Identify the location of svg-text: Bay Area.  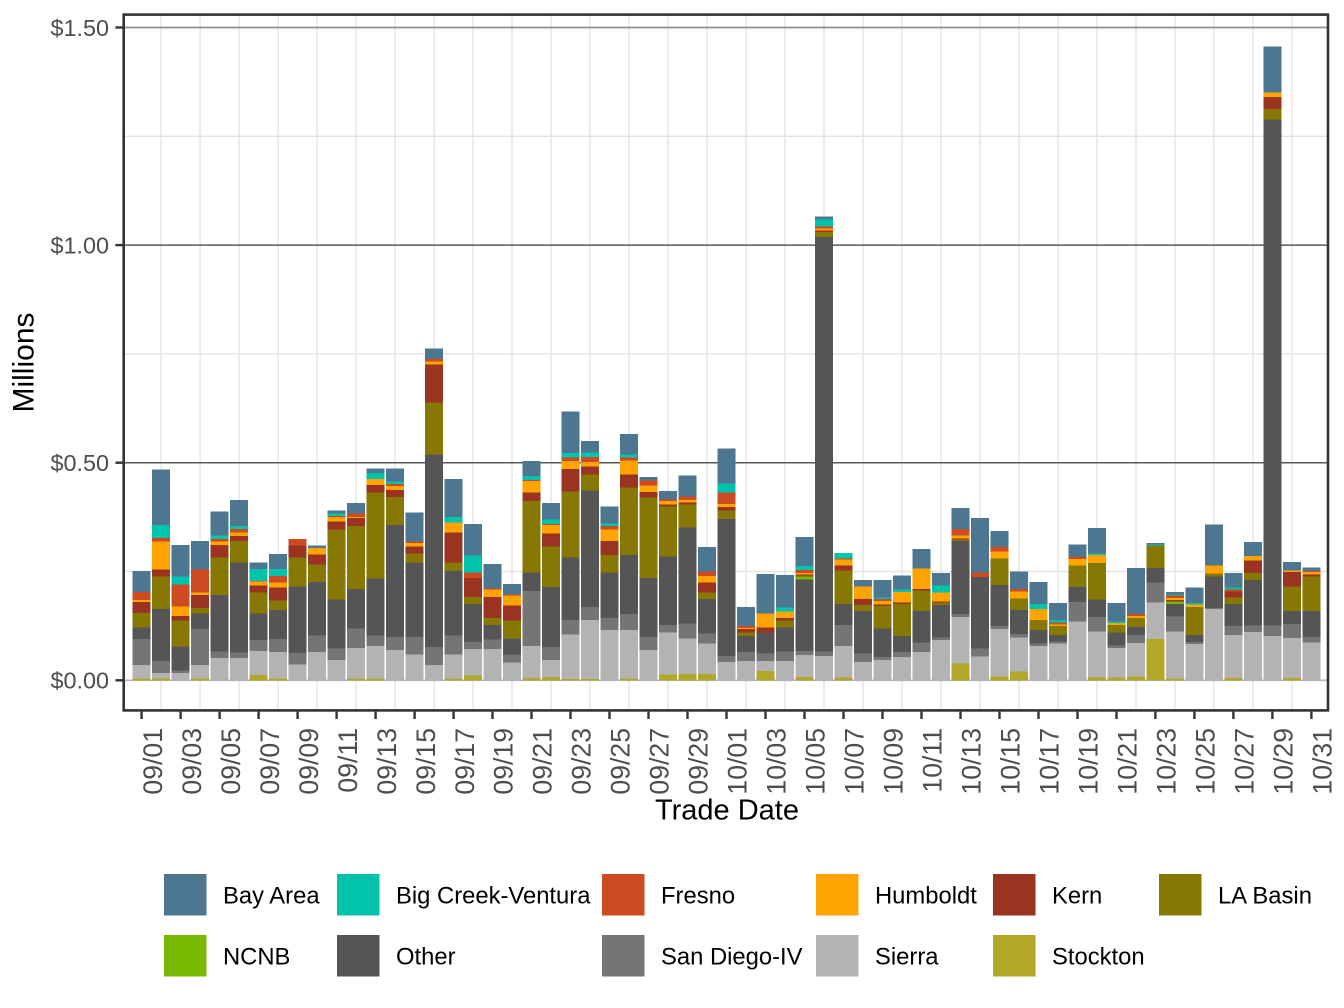
(271, 895).